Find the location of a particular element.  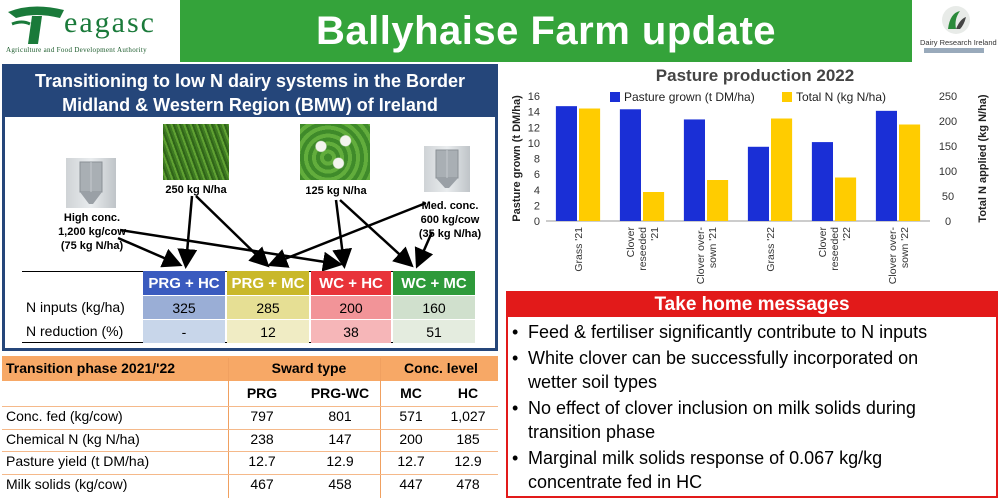

logo-word: eagasc is located at coordinates (110, 22).